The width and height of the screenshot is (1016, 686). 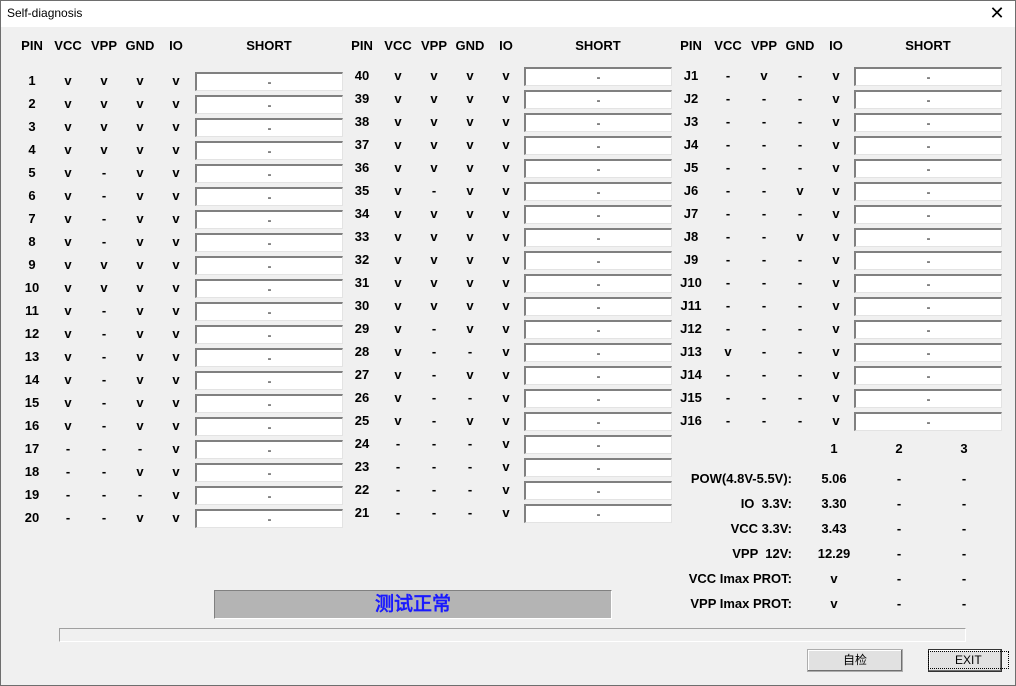 I want to click on pin-vpp-cell: v, so click(x=104, y=287).